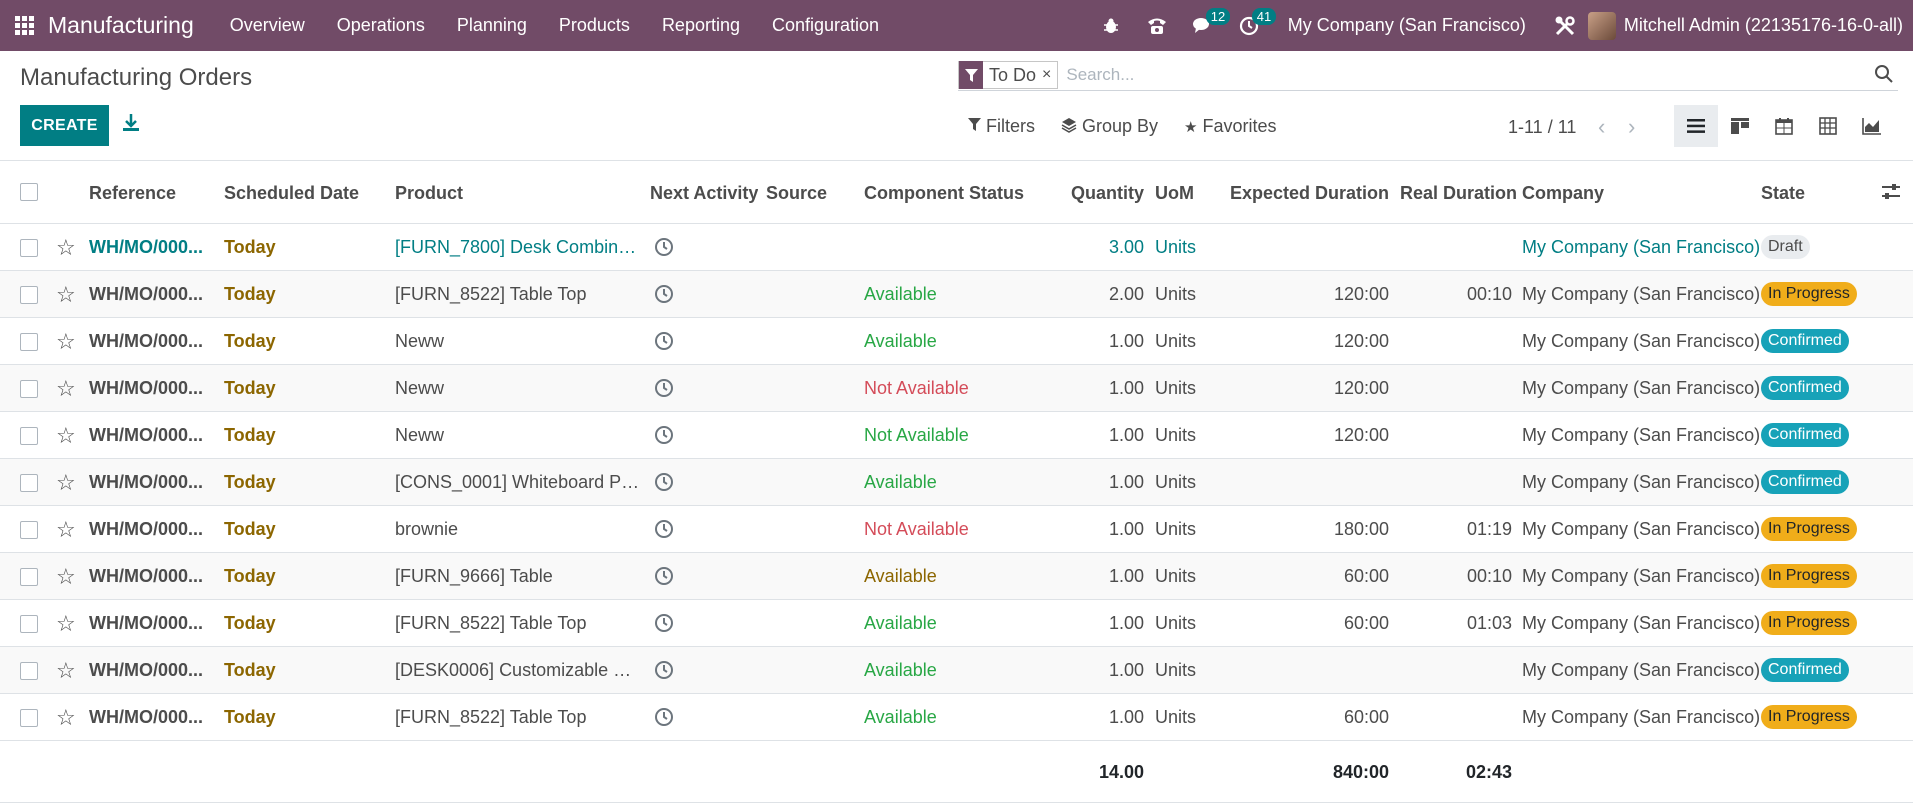  What do you see at coordinates (1891, 192) in the screenshot?
I see `optional-columns-icon` at bounding box center [1891, 192].